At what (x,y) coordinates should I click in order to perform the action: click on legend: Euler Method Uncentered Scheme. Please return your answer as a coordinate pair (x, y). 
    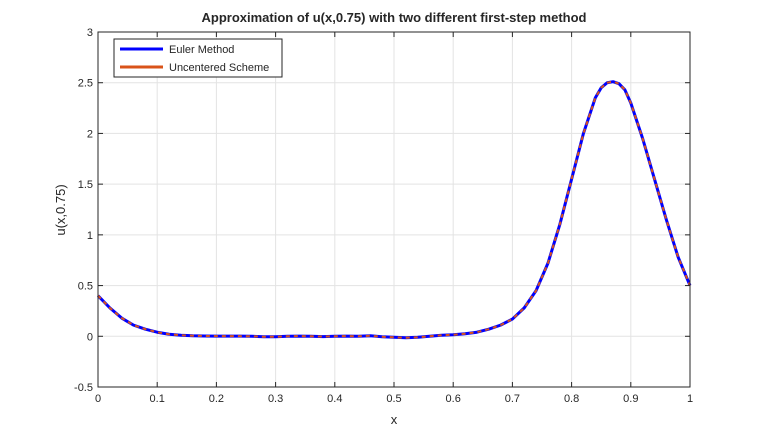
    Looking at the image, I should click on (198, 58).